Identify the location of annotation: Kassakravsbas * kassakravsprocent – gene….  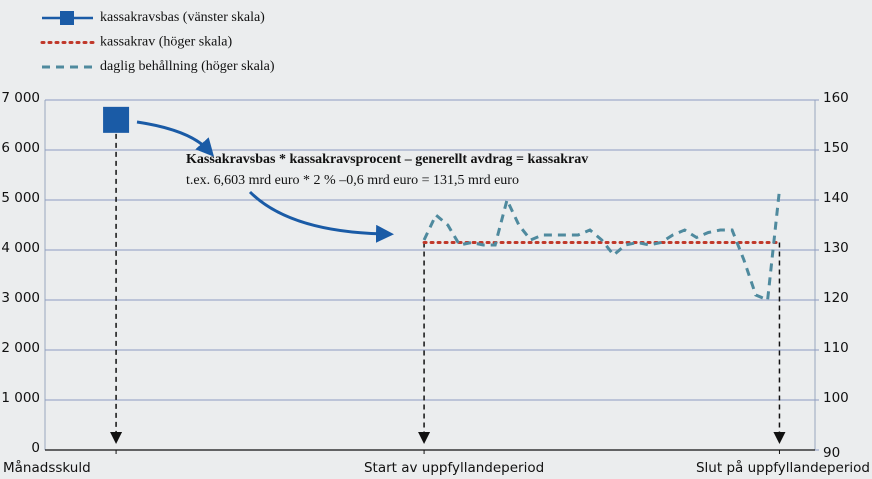
(387, 159).